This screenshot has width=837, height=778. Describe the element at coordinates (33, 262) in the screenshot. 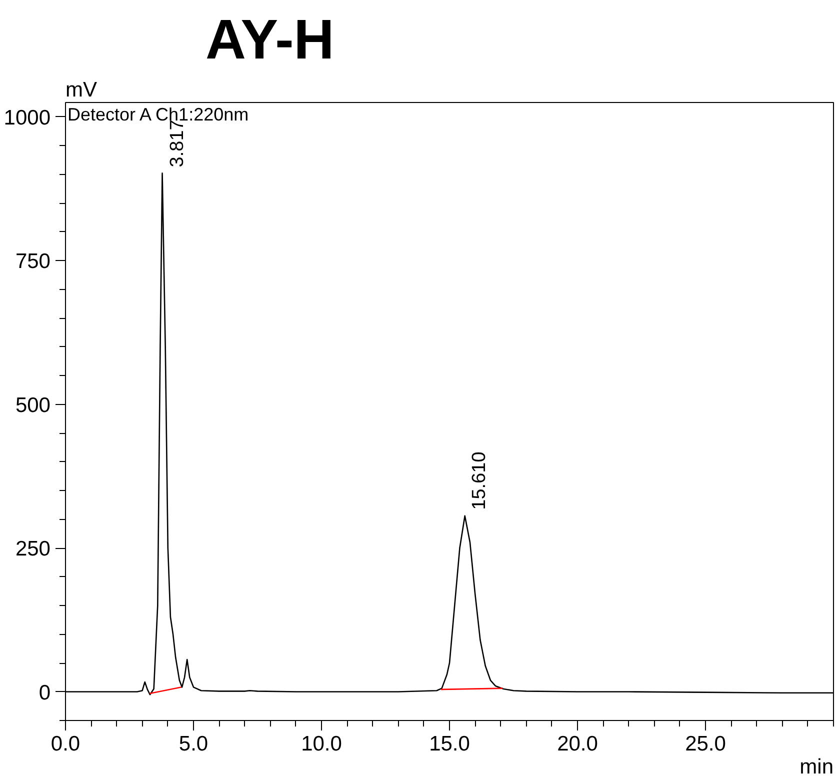

I see `y-tick-label: 750` at that location.